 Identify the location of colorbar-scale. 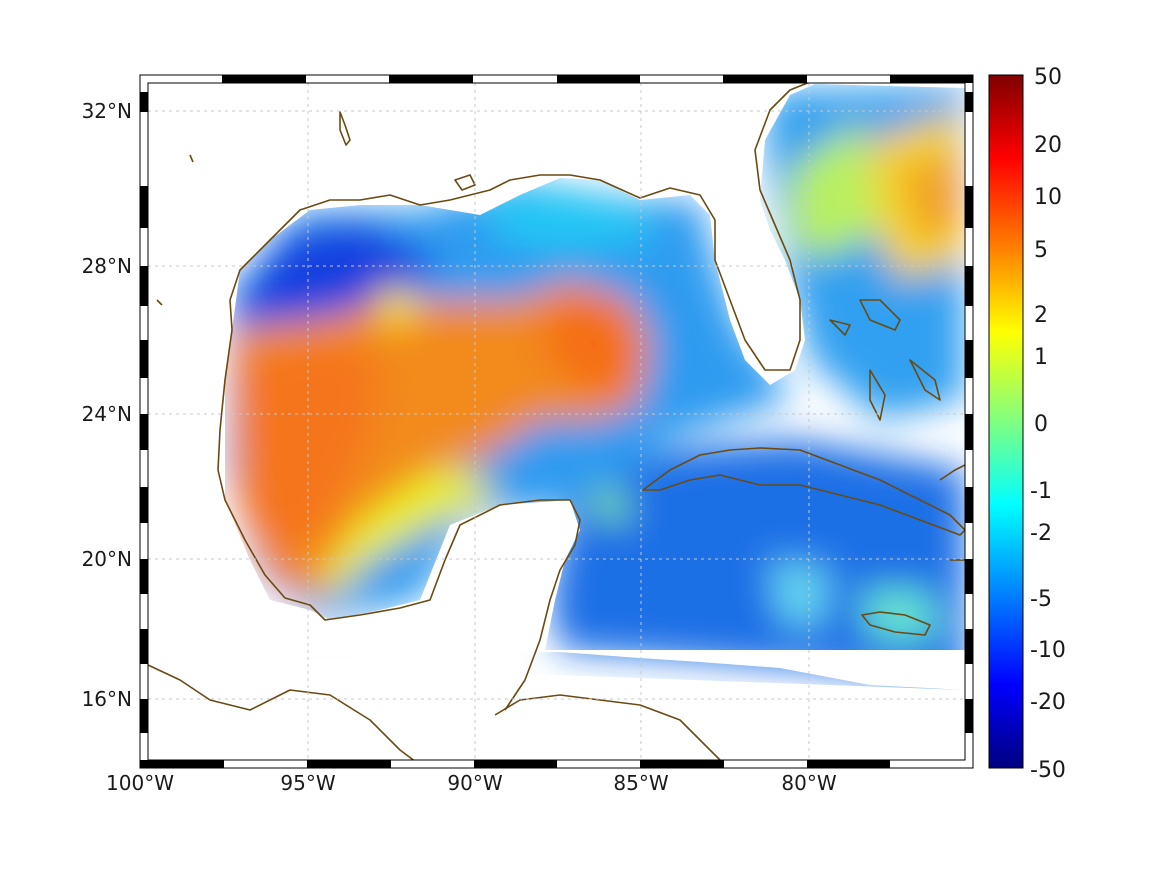
(1006, 421).